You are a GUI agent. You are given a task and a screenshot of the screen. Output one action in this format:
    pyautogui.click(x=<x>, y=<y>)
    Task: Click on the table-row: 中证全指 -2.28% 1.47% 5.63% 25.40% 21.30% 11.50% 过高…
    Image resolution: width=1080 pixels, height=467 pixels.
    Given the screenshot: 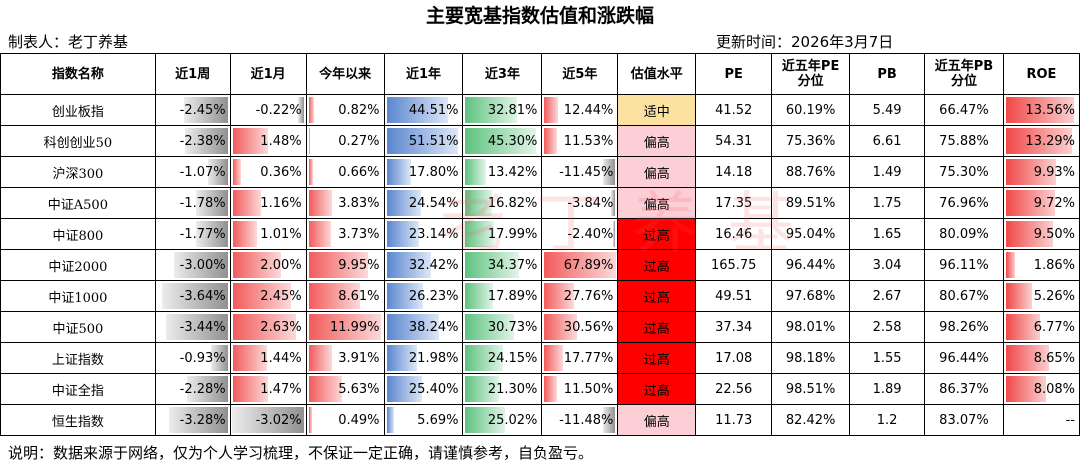 What is the action you would take?
    pyautogui.click(x=540, y=389)
    